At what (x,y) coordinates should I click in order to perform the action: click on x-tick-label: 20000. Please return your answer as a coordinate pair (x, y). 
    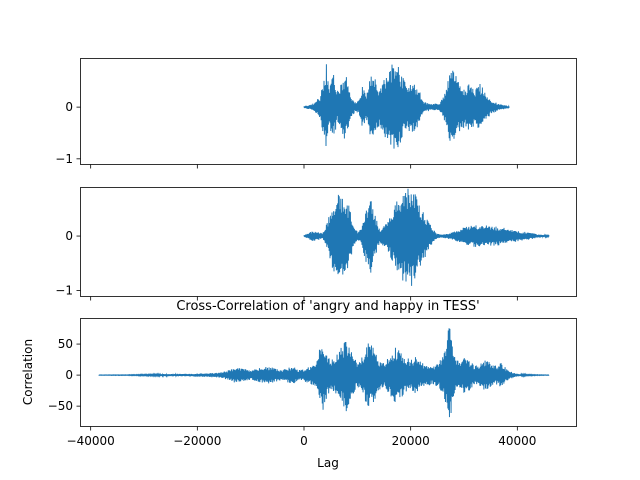
    Looking at the image, I should click on (411, 441).